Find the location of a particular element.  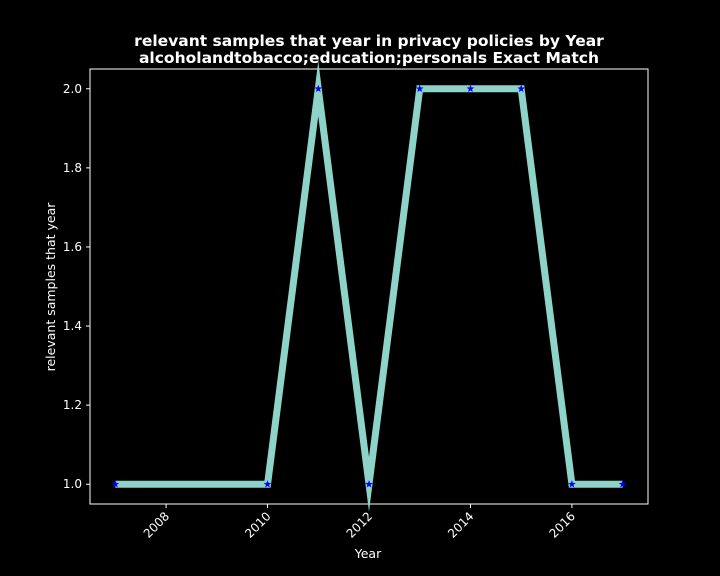

y-tick-label: 1.4 is located at coordinates (72, 326).